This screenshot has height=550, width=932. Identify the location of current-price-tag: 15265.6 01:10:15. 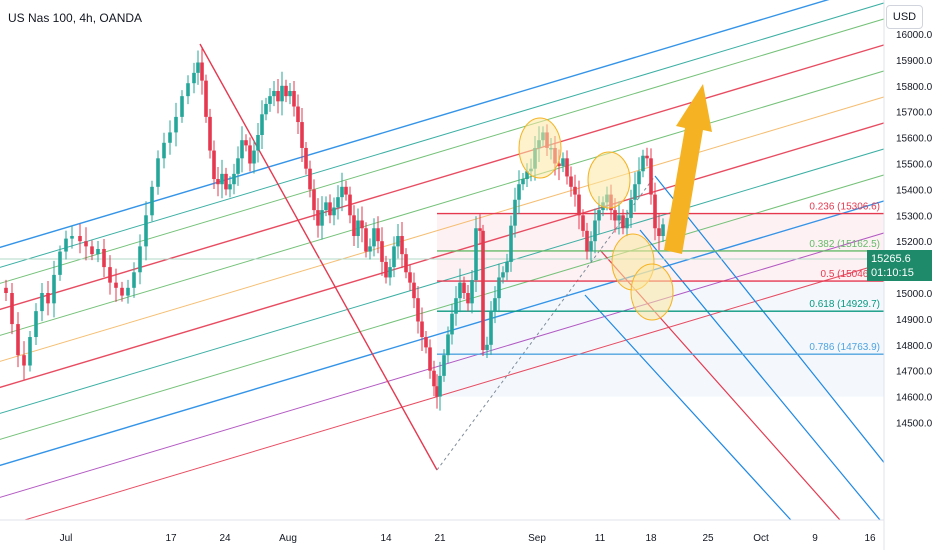
(899, 265).